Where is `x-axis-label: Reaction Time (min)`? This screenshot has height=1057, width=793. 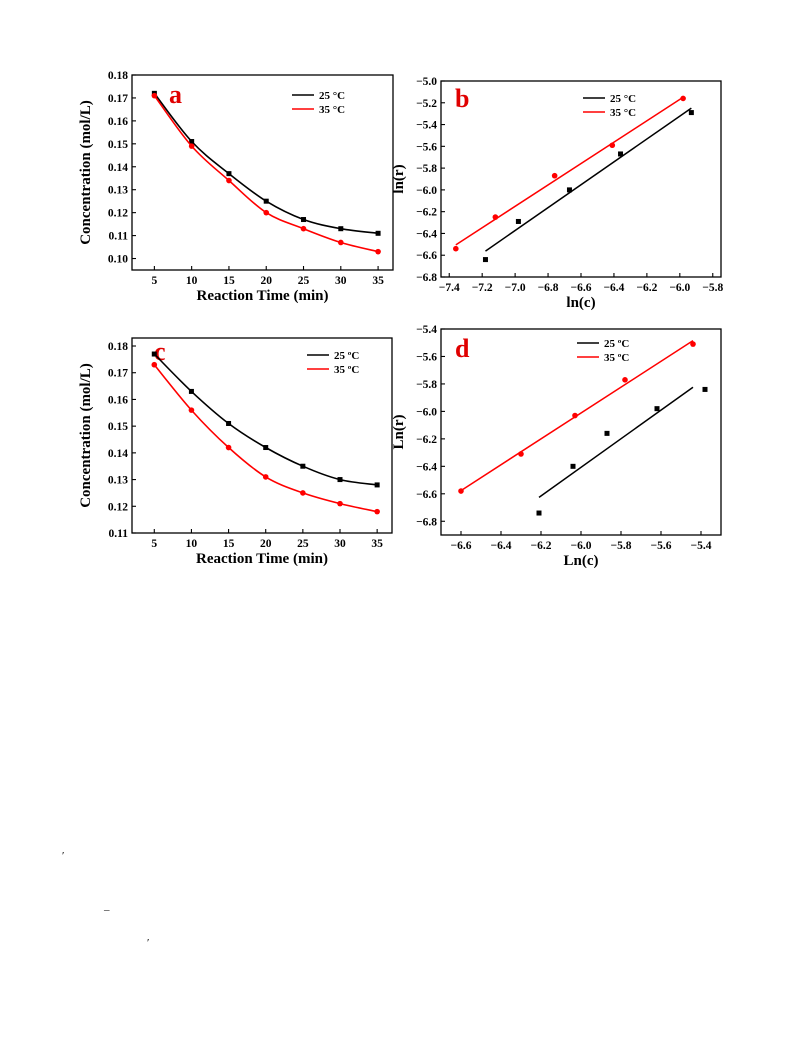
x-axis-label: Reaction Time (min) is located at coordinates (262, 559).